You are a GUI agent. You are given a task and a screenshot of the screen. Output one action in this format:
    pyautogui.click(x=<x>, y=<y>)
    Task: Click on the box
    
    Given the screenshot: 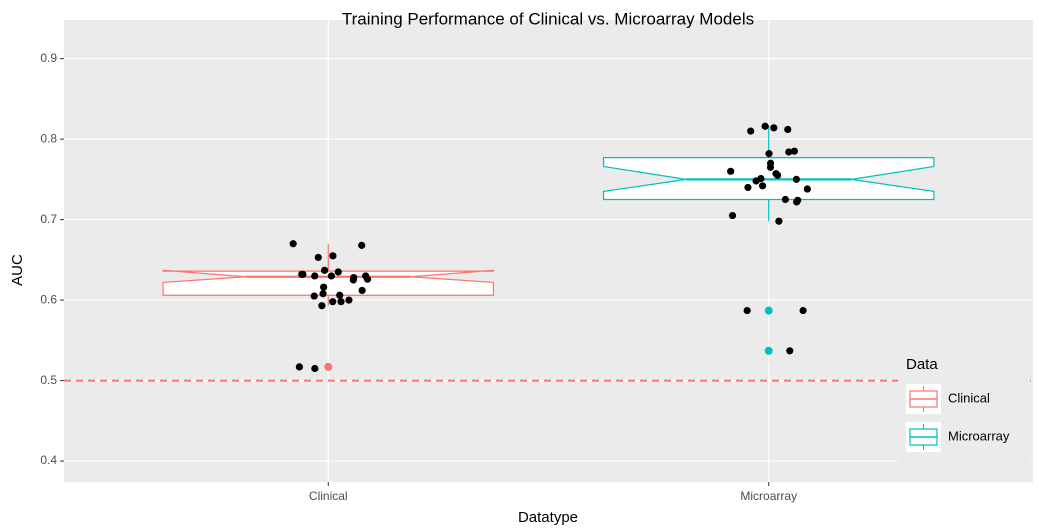 What is the action you would take?
    pyautogui.click(x=328, y=282)
    